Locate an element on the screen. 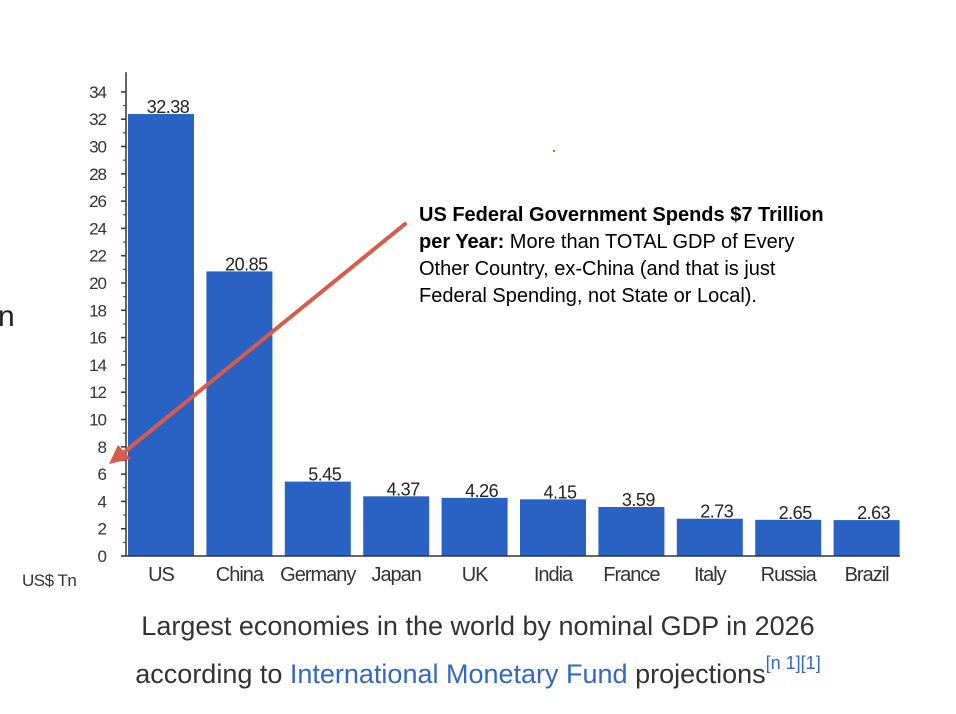 The height and width of the screenshot is (714, 956). y-tick-label: 18 is located at coordinates (97, 310).